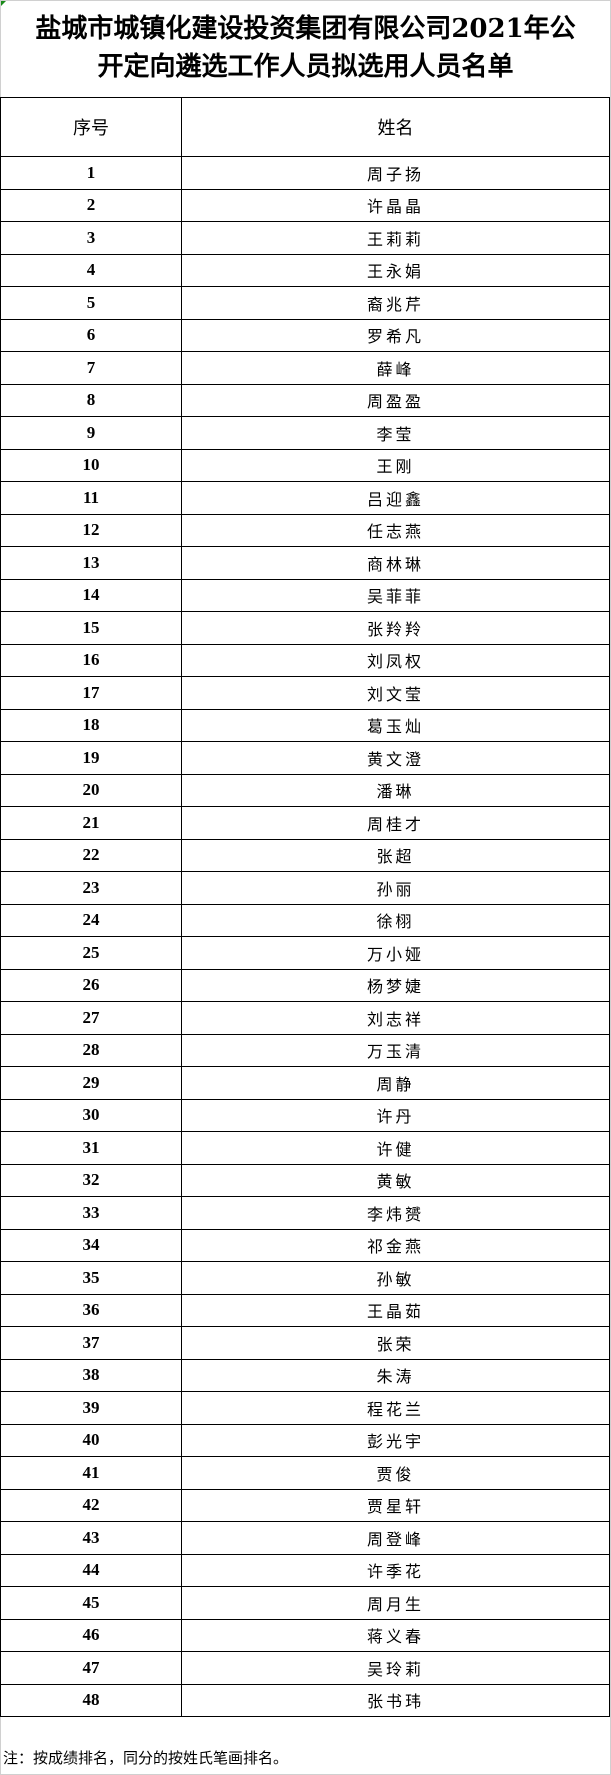 The image size is (611, 1775). Describe the element at coordinates (91, 758) in the screenshot. I see `serial-number-cell: 19` at that location.